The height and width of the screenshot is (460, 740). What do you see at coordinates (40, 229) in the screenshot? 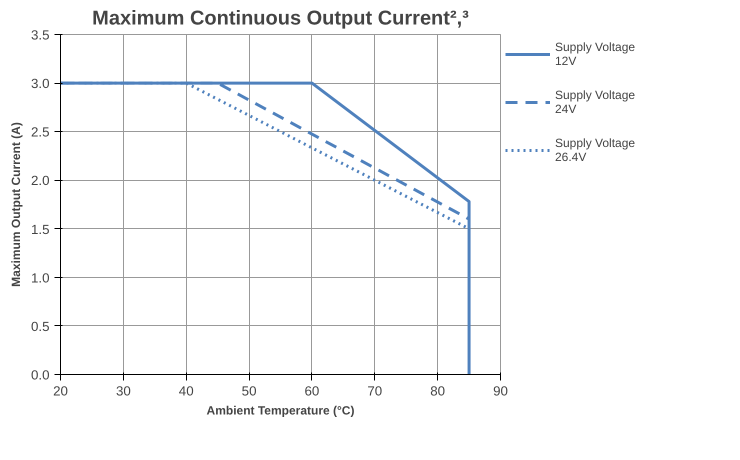
I see `y-tick-label: 1.5` at bounding box center [40, 229].